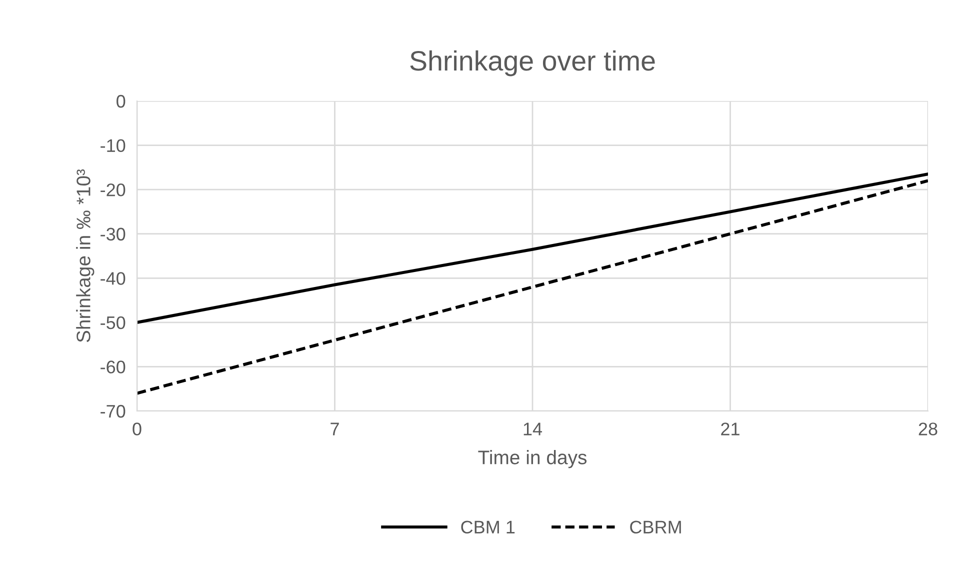  What do you see at coordinates (113, 145) in the screenshot?
I see `y-tick-label: -10` at bounding box center [113, 145].